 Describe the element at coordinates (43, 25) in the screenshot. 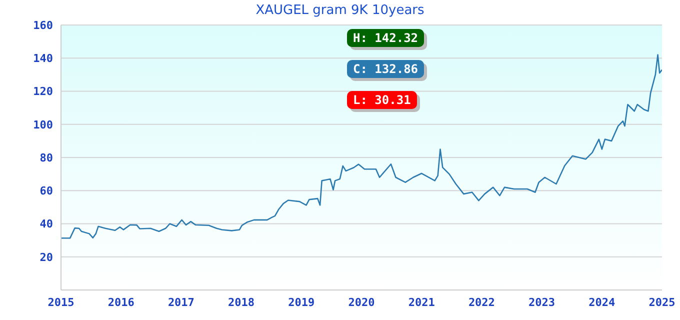

I see `y-tick-label: 160` at that location.